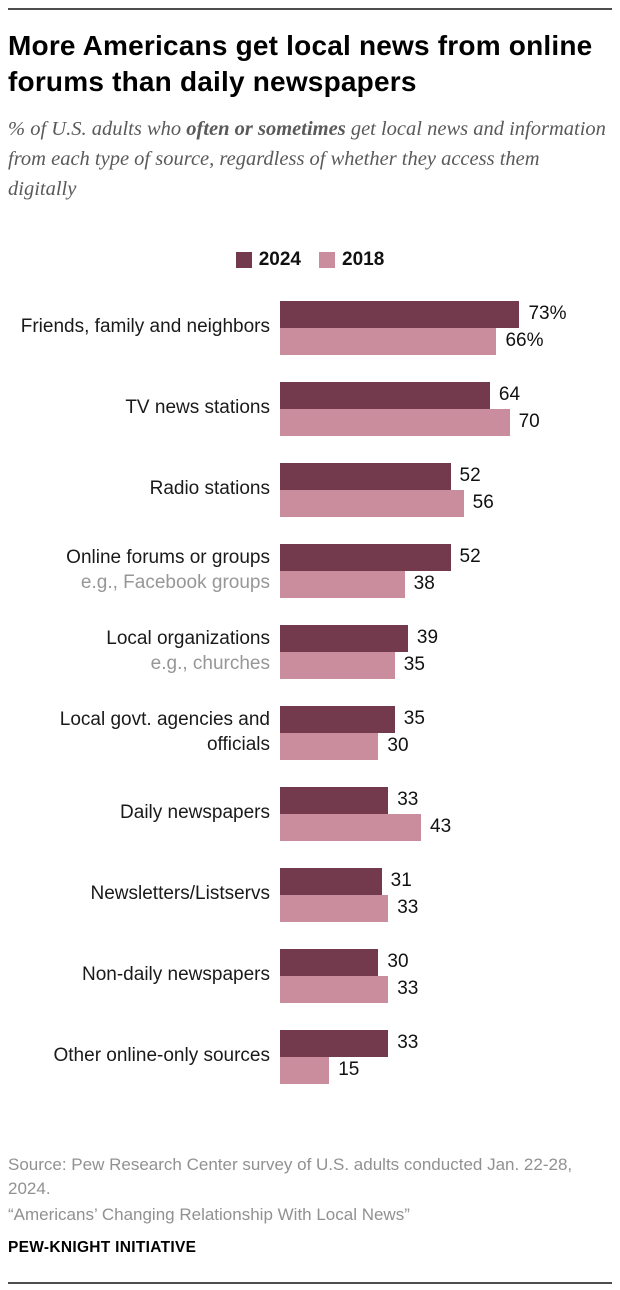 The width and height of the screenshot is (620, 1290). I want to click on bar-group: 30 33, so click(446, 975).